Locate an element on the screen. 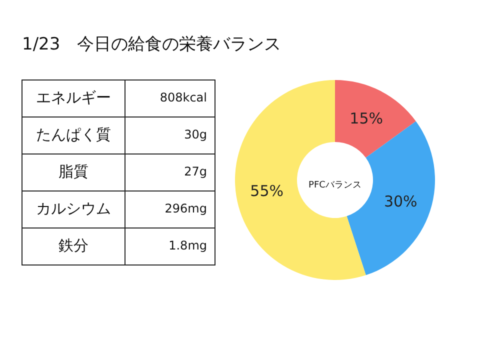 This screenshot has height=339, width=480. category-label: たんぱく質 is located at coordinates (73, 134).